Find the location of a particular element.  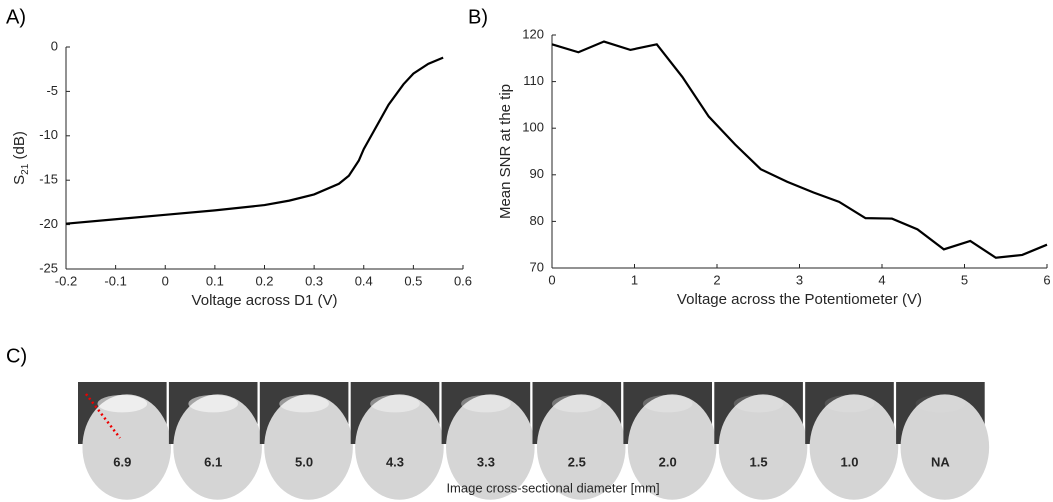

y-tick-label: -10 is located at coordinates (48, 134).